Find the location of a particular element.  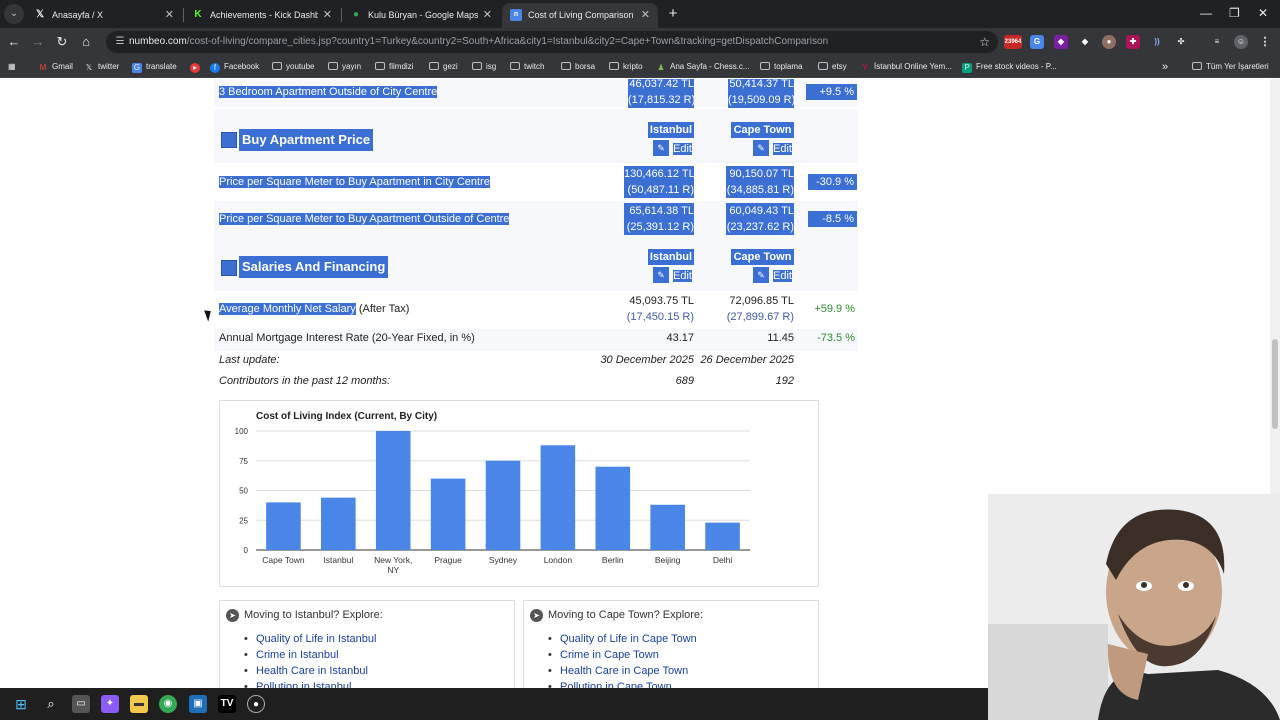

extension-icon: ◆ is located at coordinates (1061, 42).